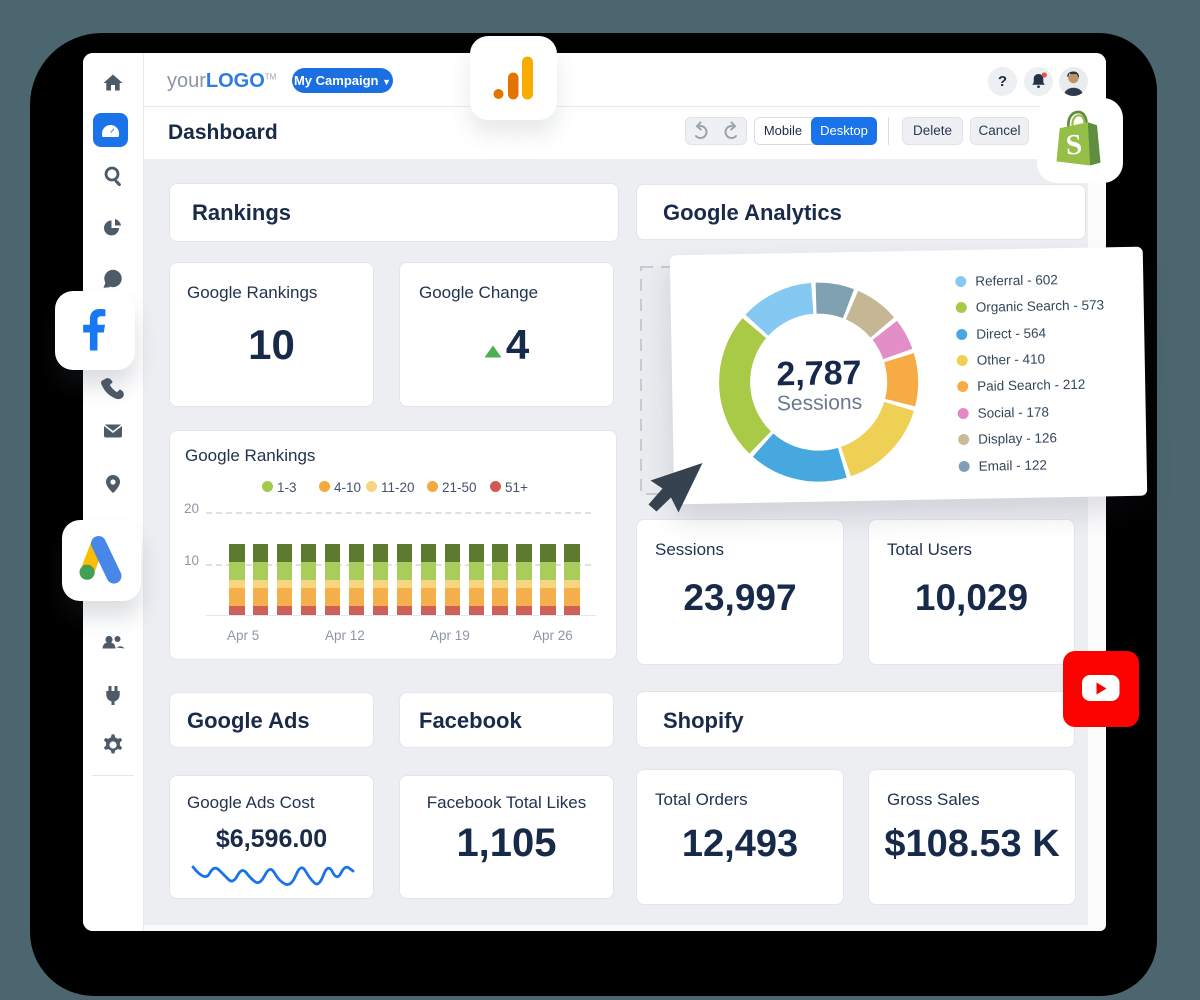  I want to click on svg-text: Sessions, so click(820, 403).